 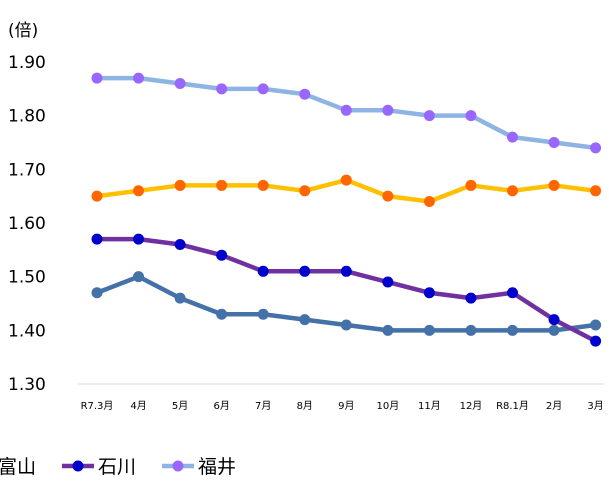 I want to click on x-tick-label: 8月, so click(x=305, y=406).